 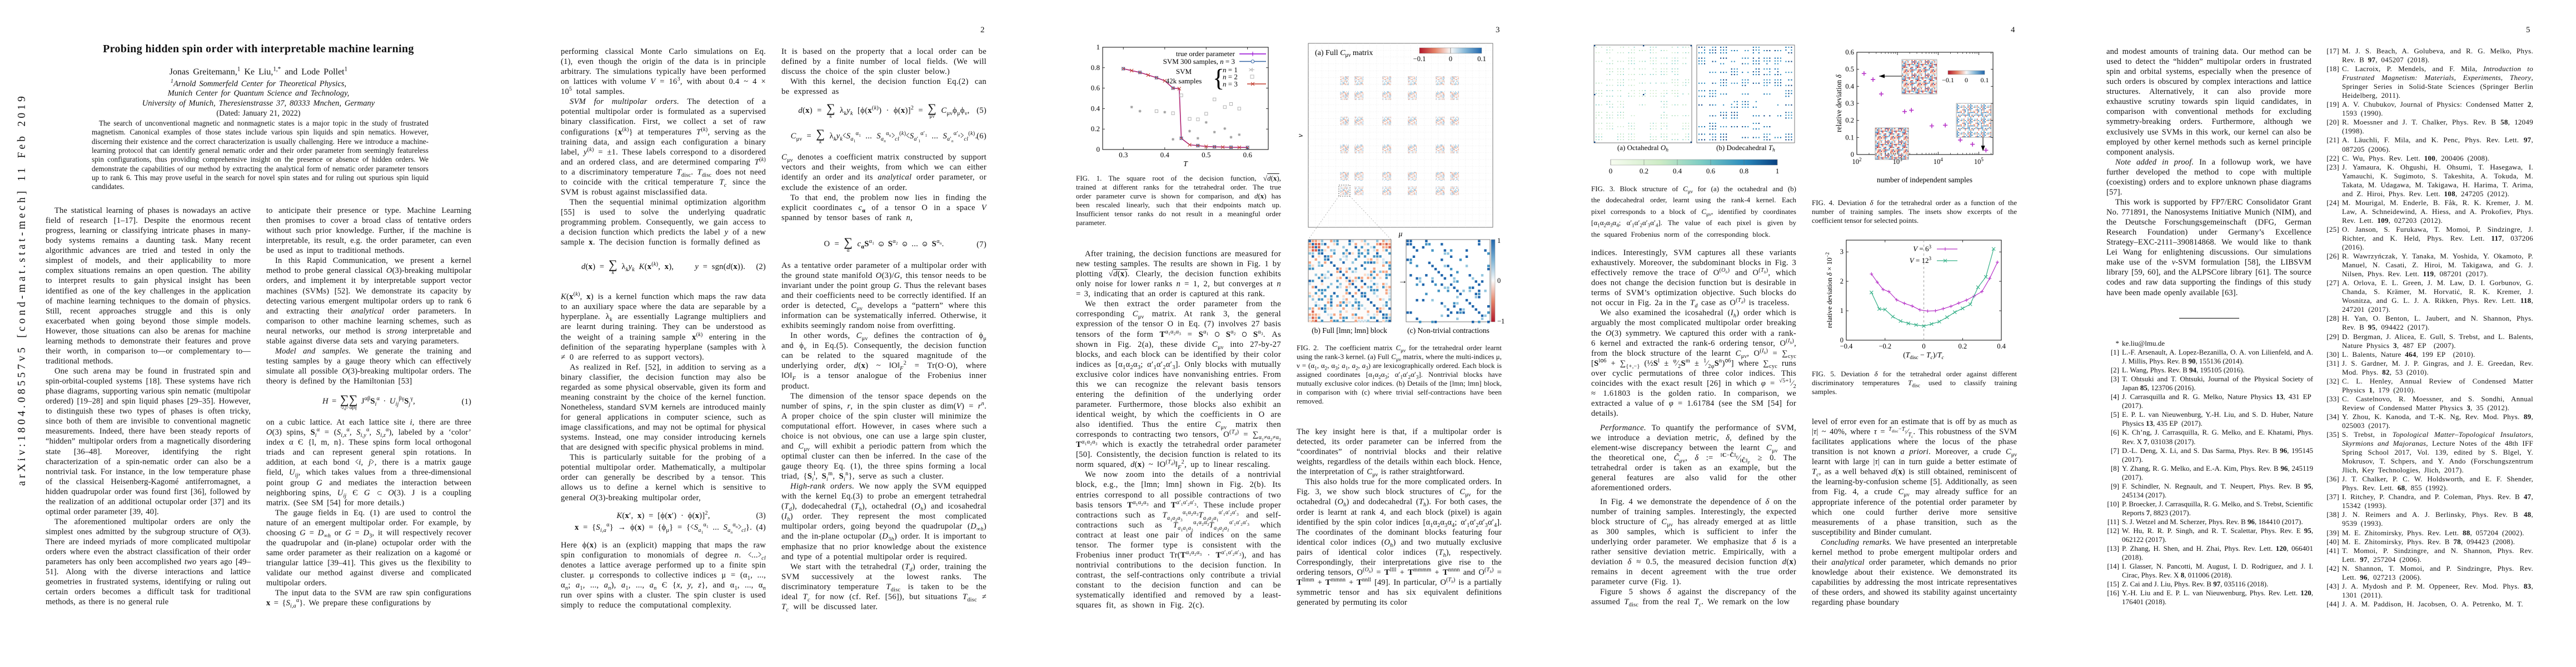 I want to click on svg-text: n = 3, so click(x=1230, y=83).